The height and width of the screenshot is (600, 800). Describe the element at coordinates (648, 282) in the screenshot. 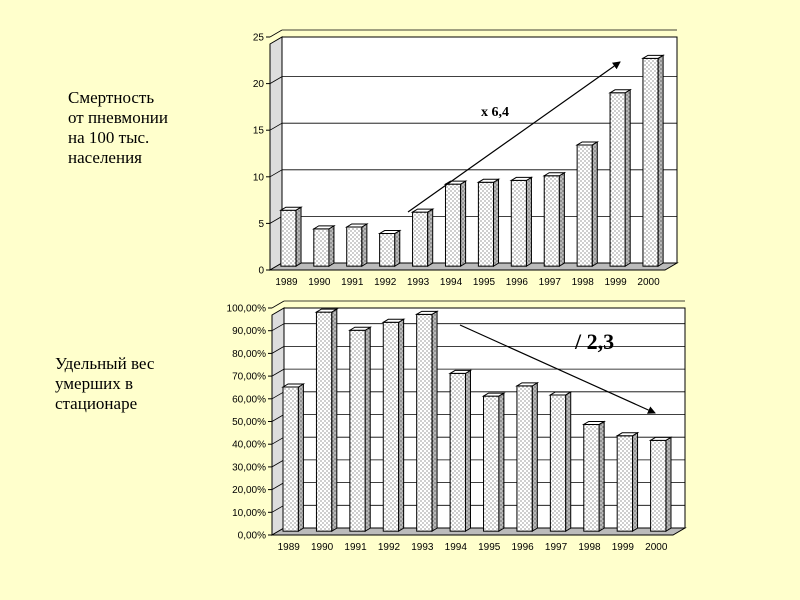

I see `c1-xtick-label: 2000` at that location.